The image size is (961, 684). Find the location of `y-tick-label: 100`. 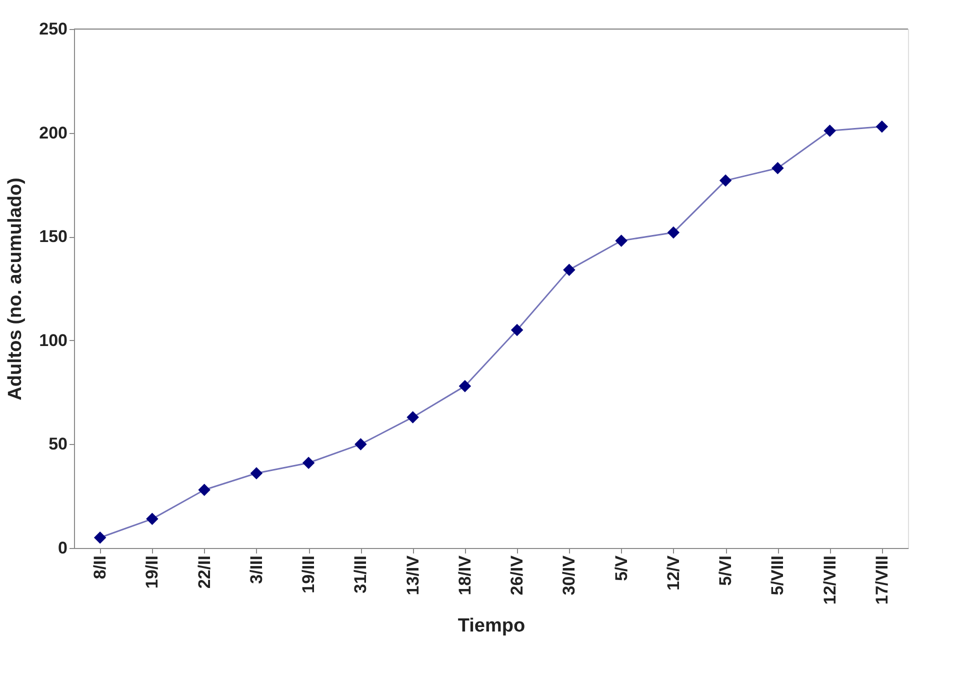

y-tick-label: 100 is located at coordinates (53, 340).